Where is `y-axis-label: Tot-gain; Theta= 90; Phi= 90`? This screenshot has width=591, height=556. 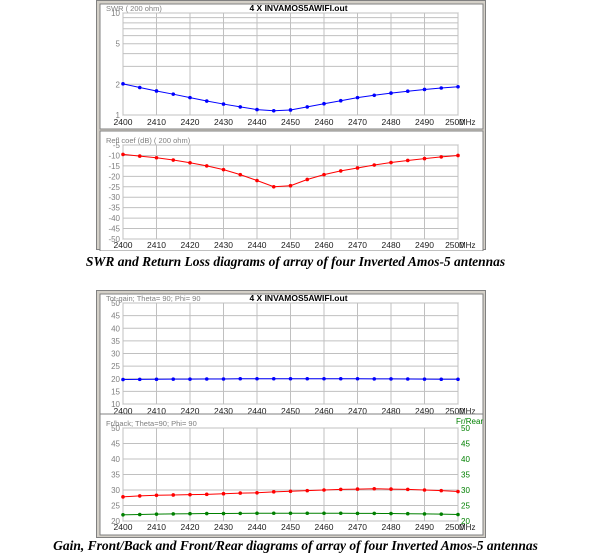 y-axis-label: Tot-gain; Theta= 90; Phi= 90 is located at coordinates (153, 298).